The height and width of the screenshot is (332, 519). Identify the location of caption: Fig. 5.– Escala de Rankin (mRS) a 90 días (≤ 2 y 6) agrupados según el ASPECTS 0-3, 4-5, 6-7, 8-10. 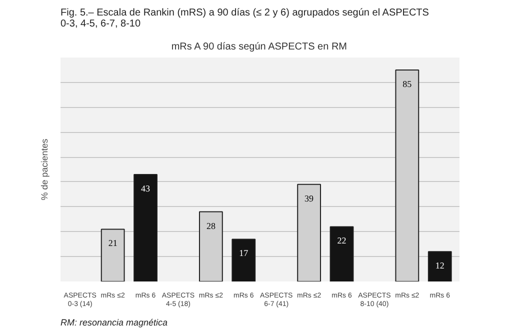
(245, 19).